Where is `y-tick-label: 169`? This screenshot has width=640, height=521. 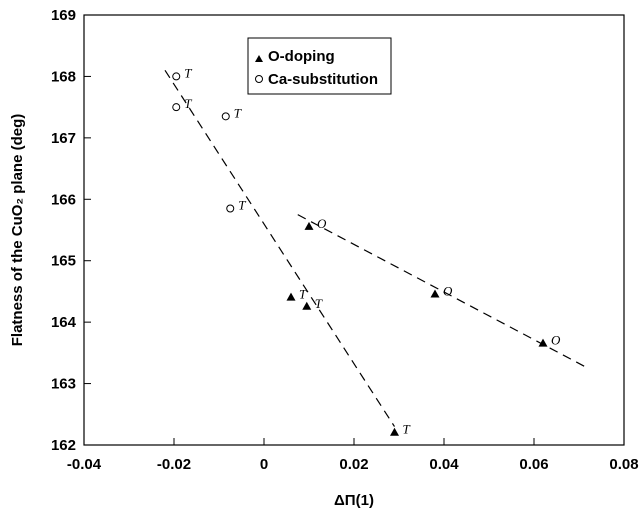 y-tick-label: 169 is located at coordinates (63, 15).